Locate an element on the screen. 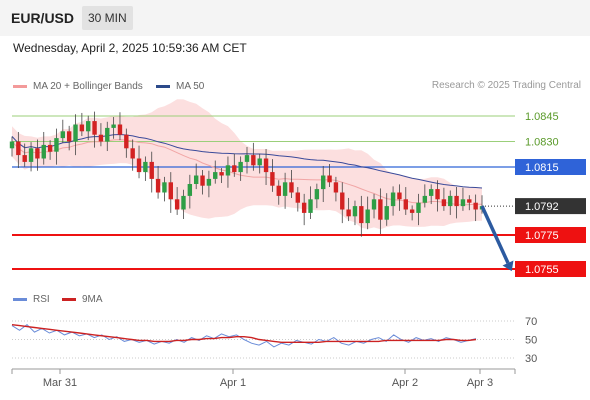  timestamp-text: Wednesday, April 2, 2025 10:59:36 AM CET is located at coordinates (130, 48).